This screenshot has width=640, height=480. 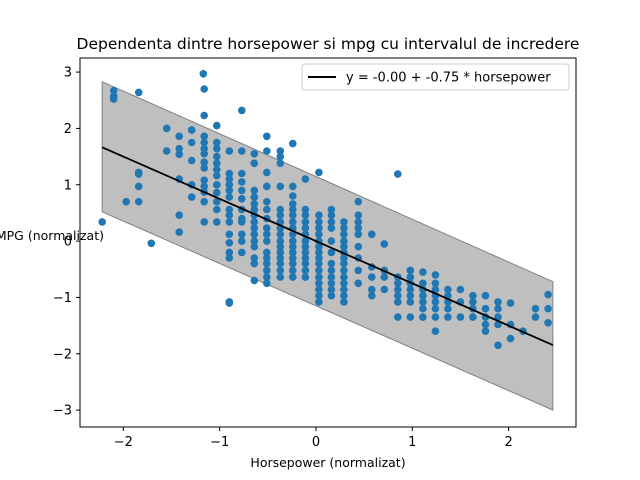 I want to click on y-tick-label: −2, so click(x=62, y=354).